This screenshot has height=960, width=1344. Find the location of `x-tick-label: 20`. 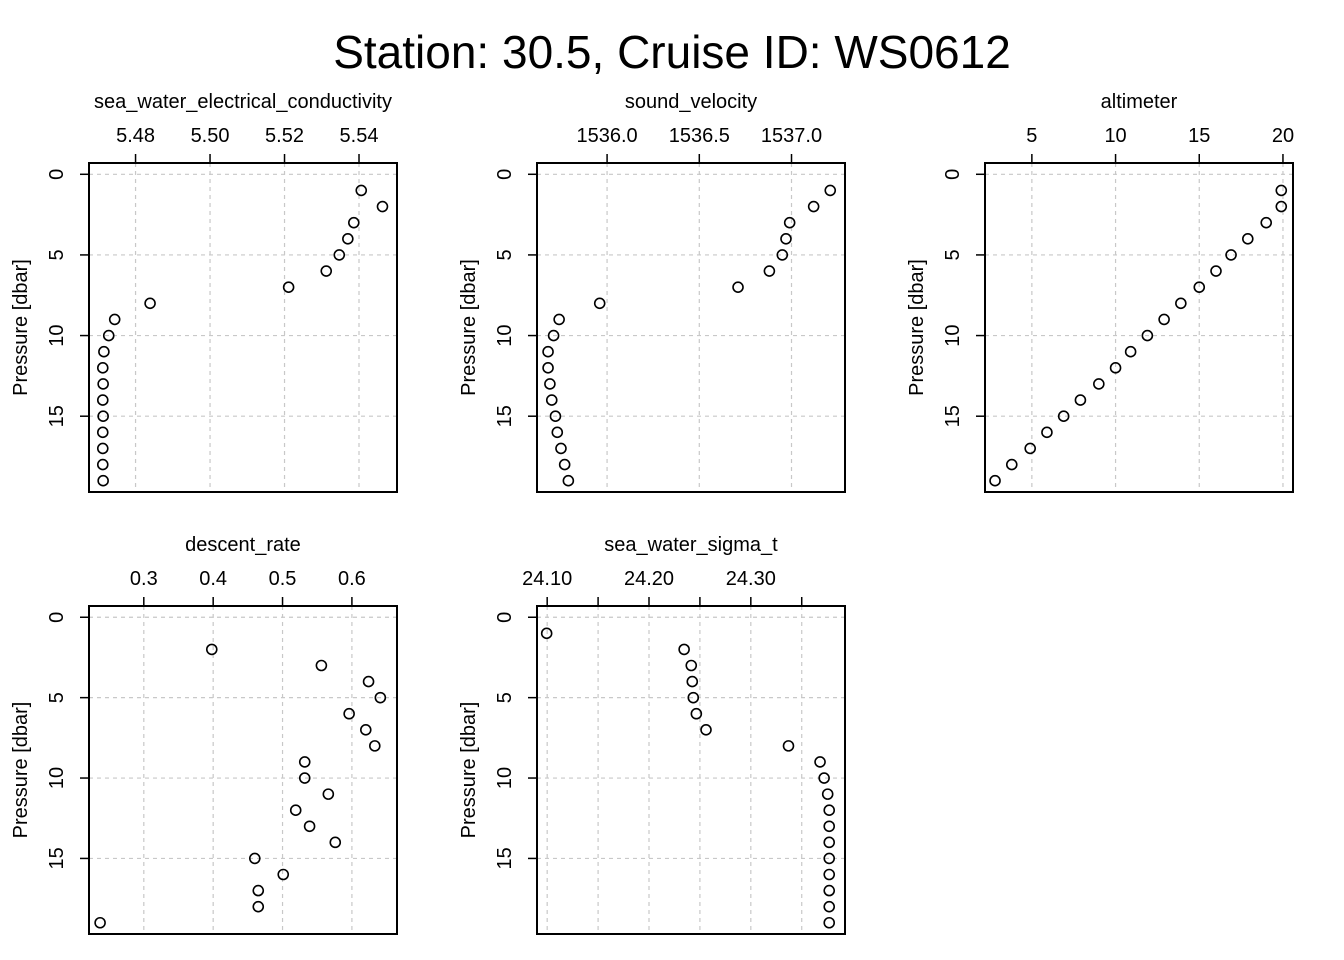

x-tick-label: 20 is located at coordinates (1283, 136).